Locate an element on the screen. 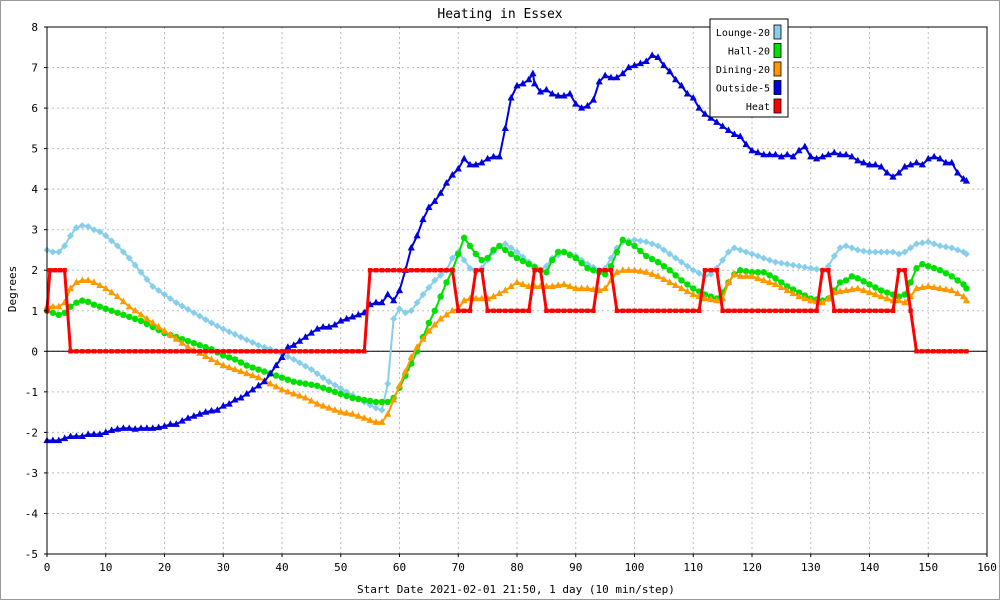  x-tick-label: 100 is located at coordinates (635, 567).